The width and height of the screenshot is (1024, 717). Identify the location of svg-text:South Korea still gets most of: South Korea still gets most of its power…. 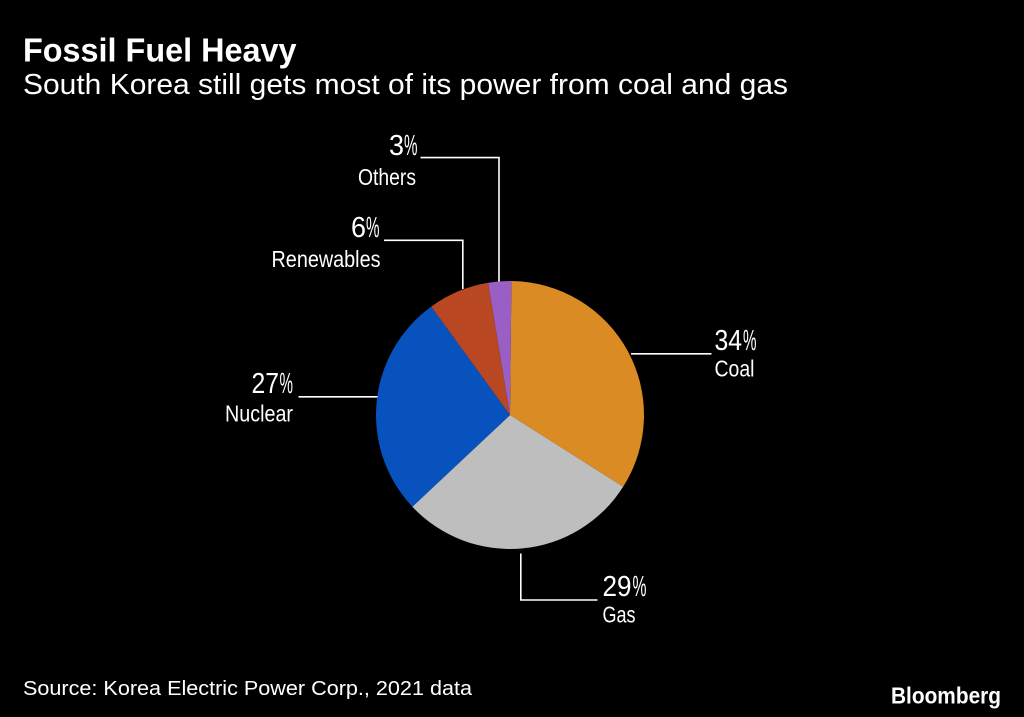
(405, 85).